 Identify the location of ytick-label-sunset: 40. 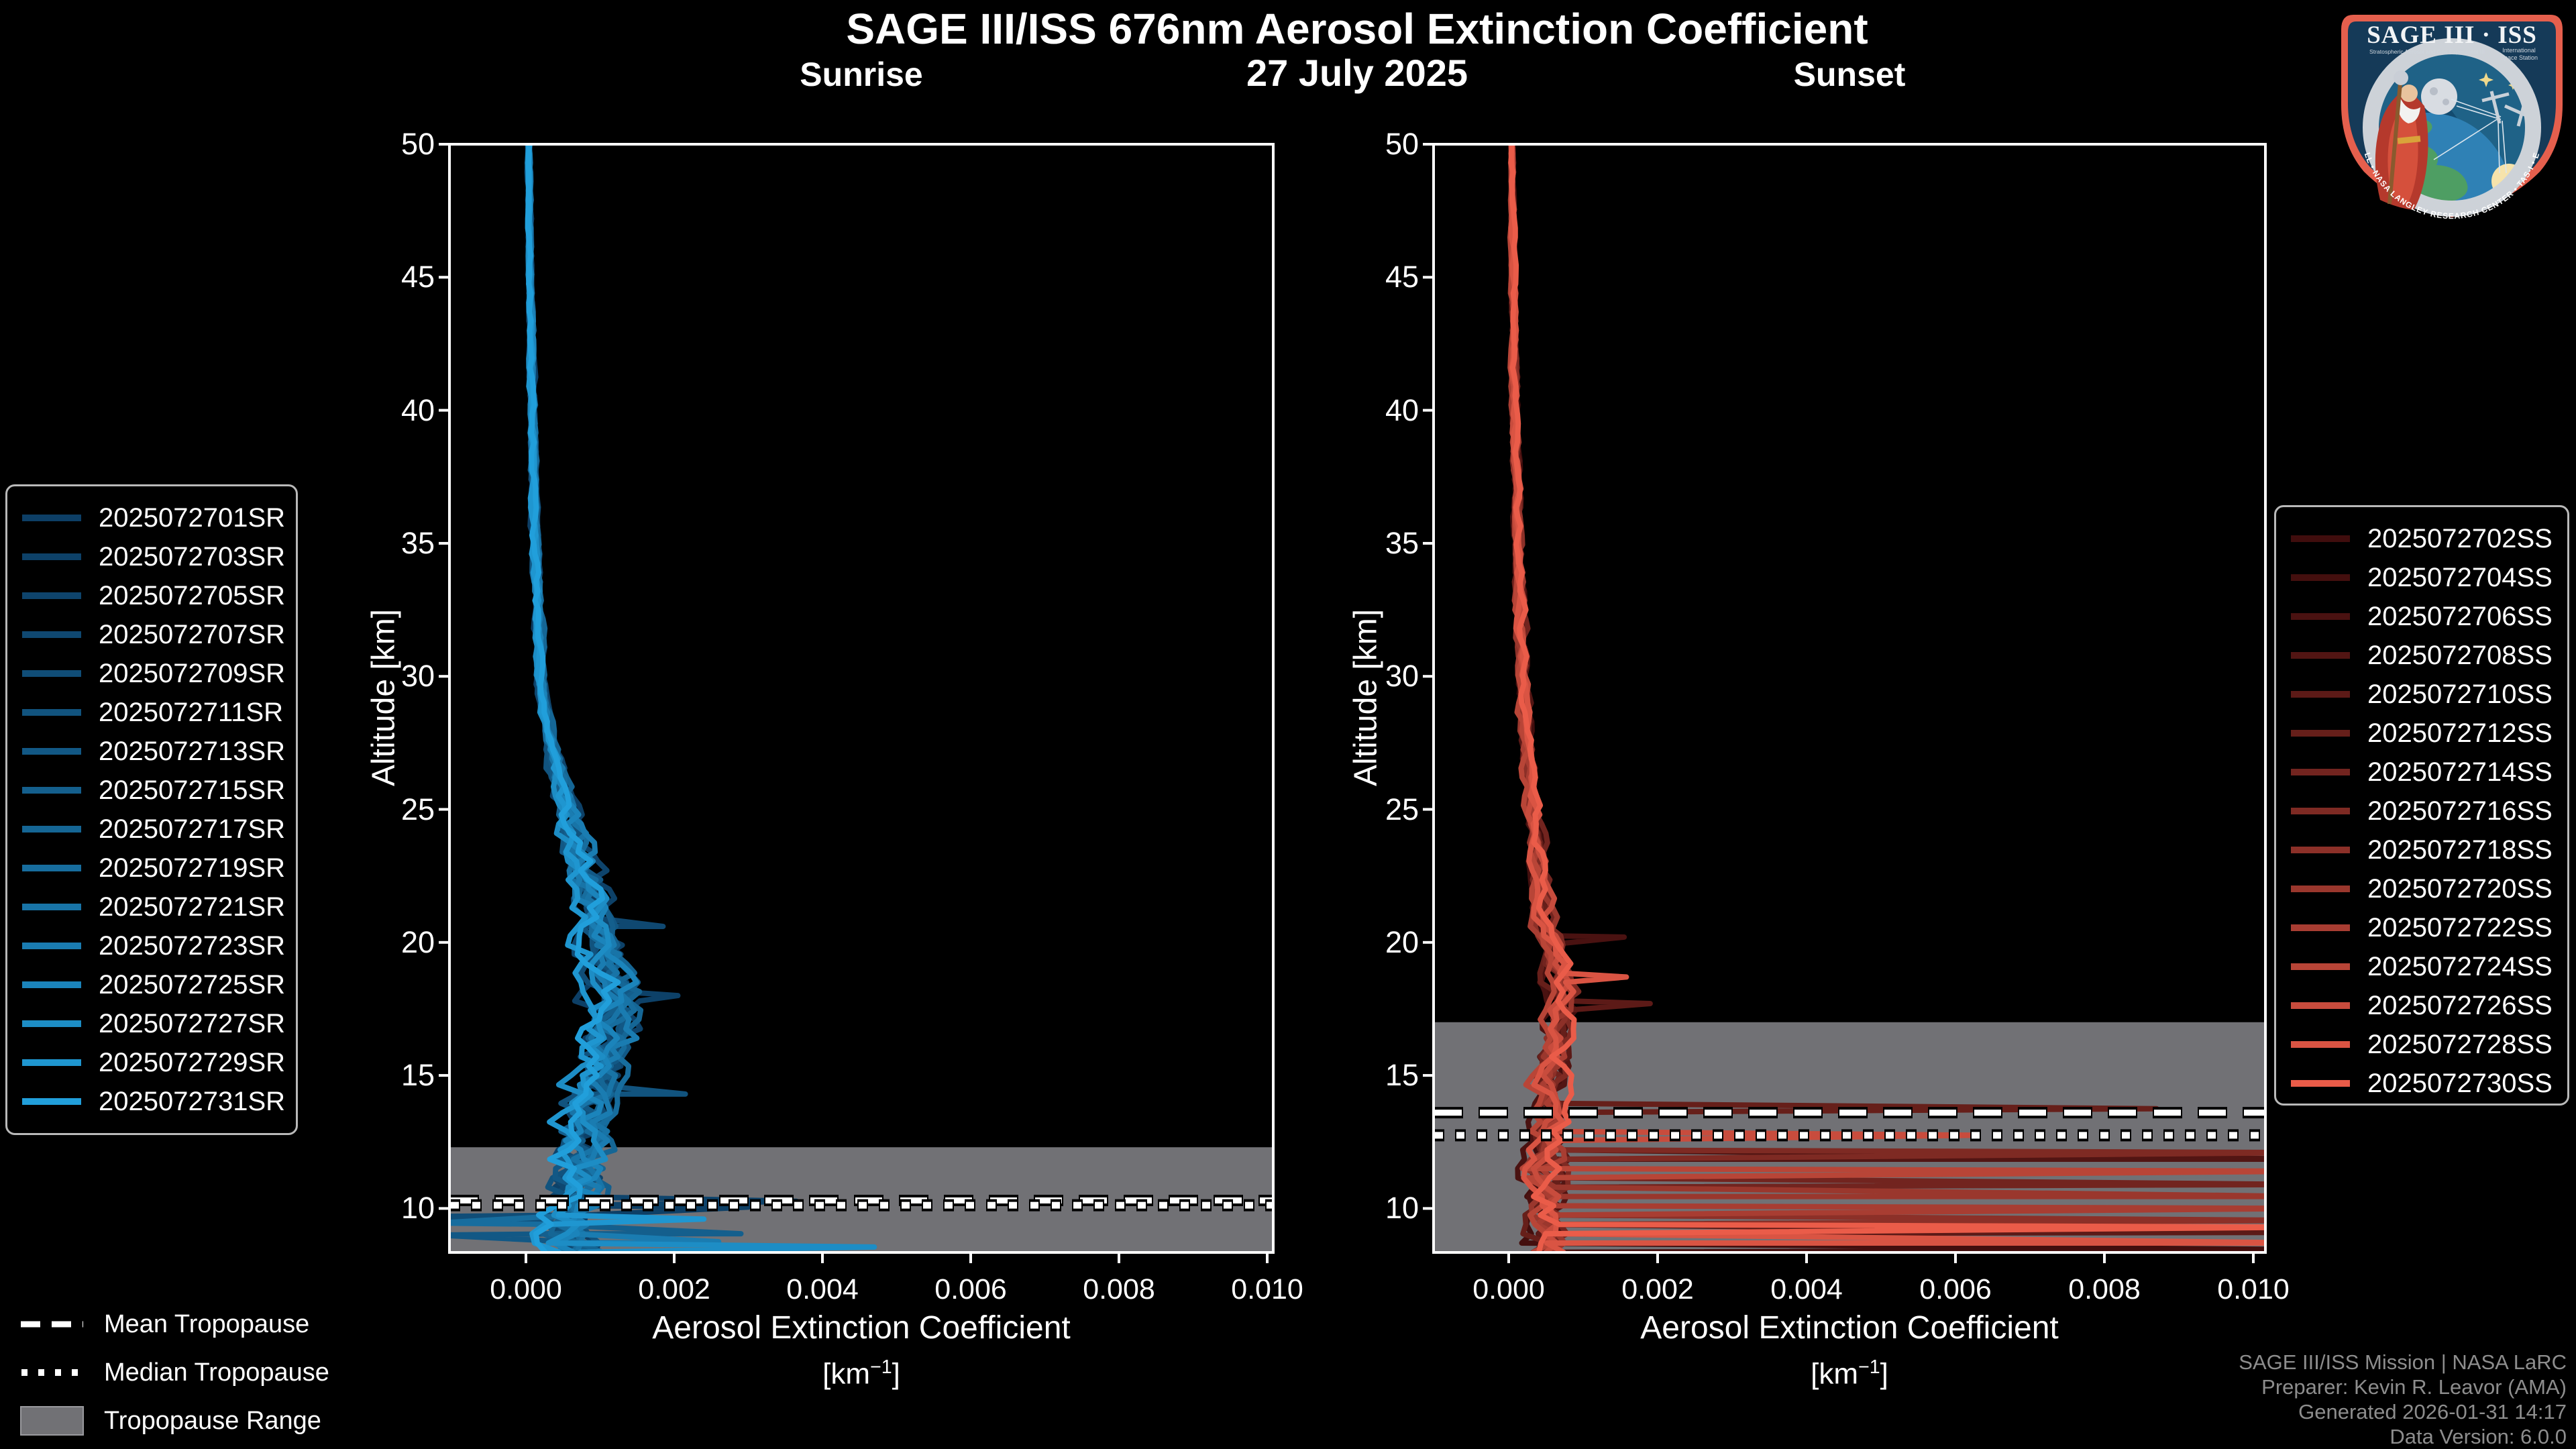
(1402, 409).